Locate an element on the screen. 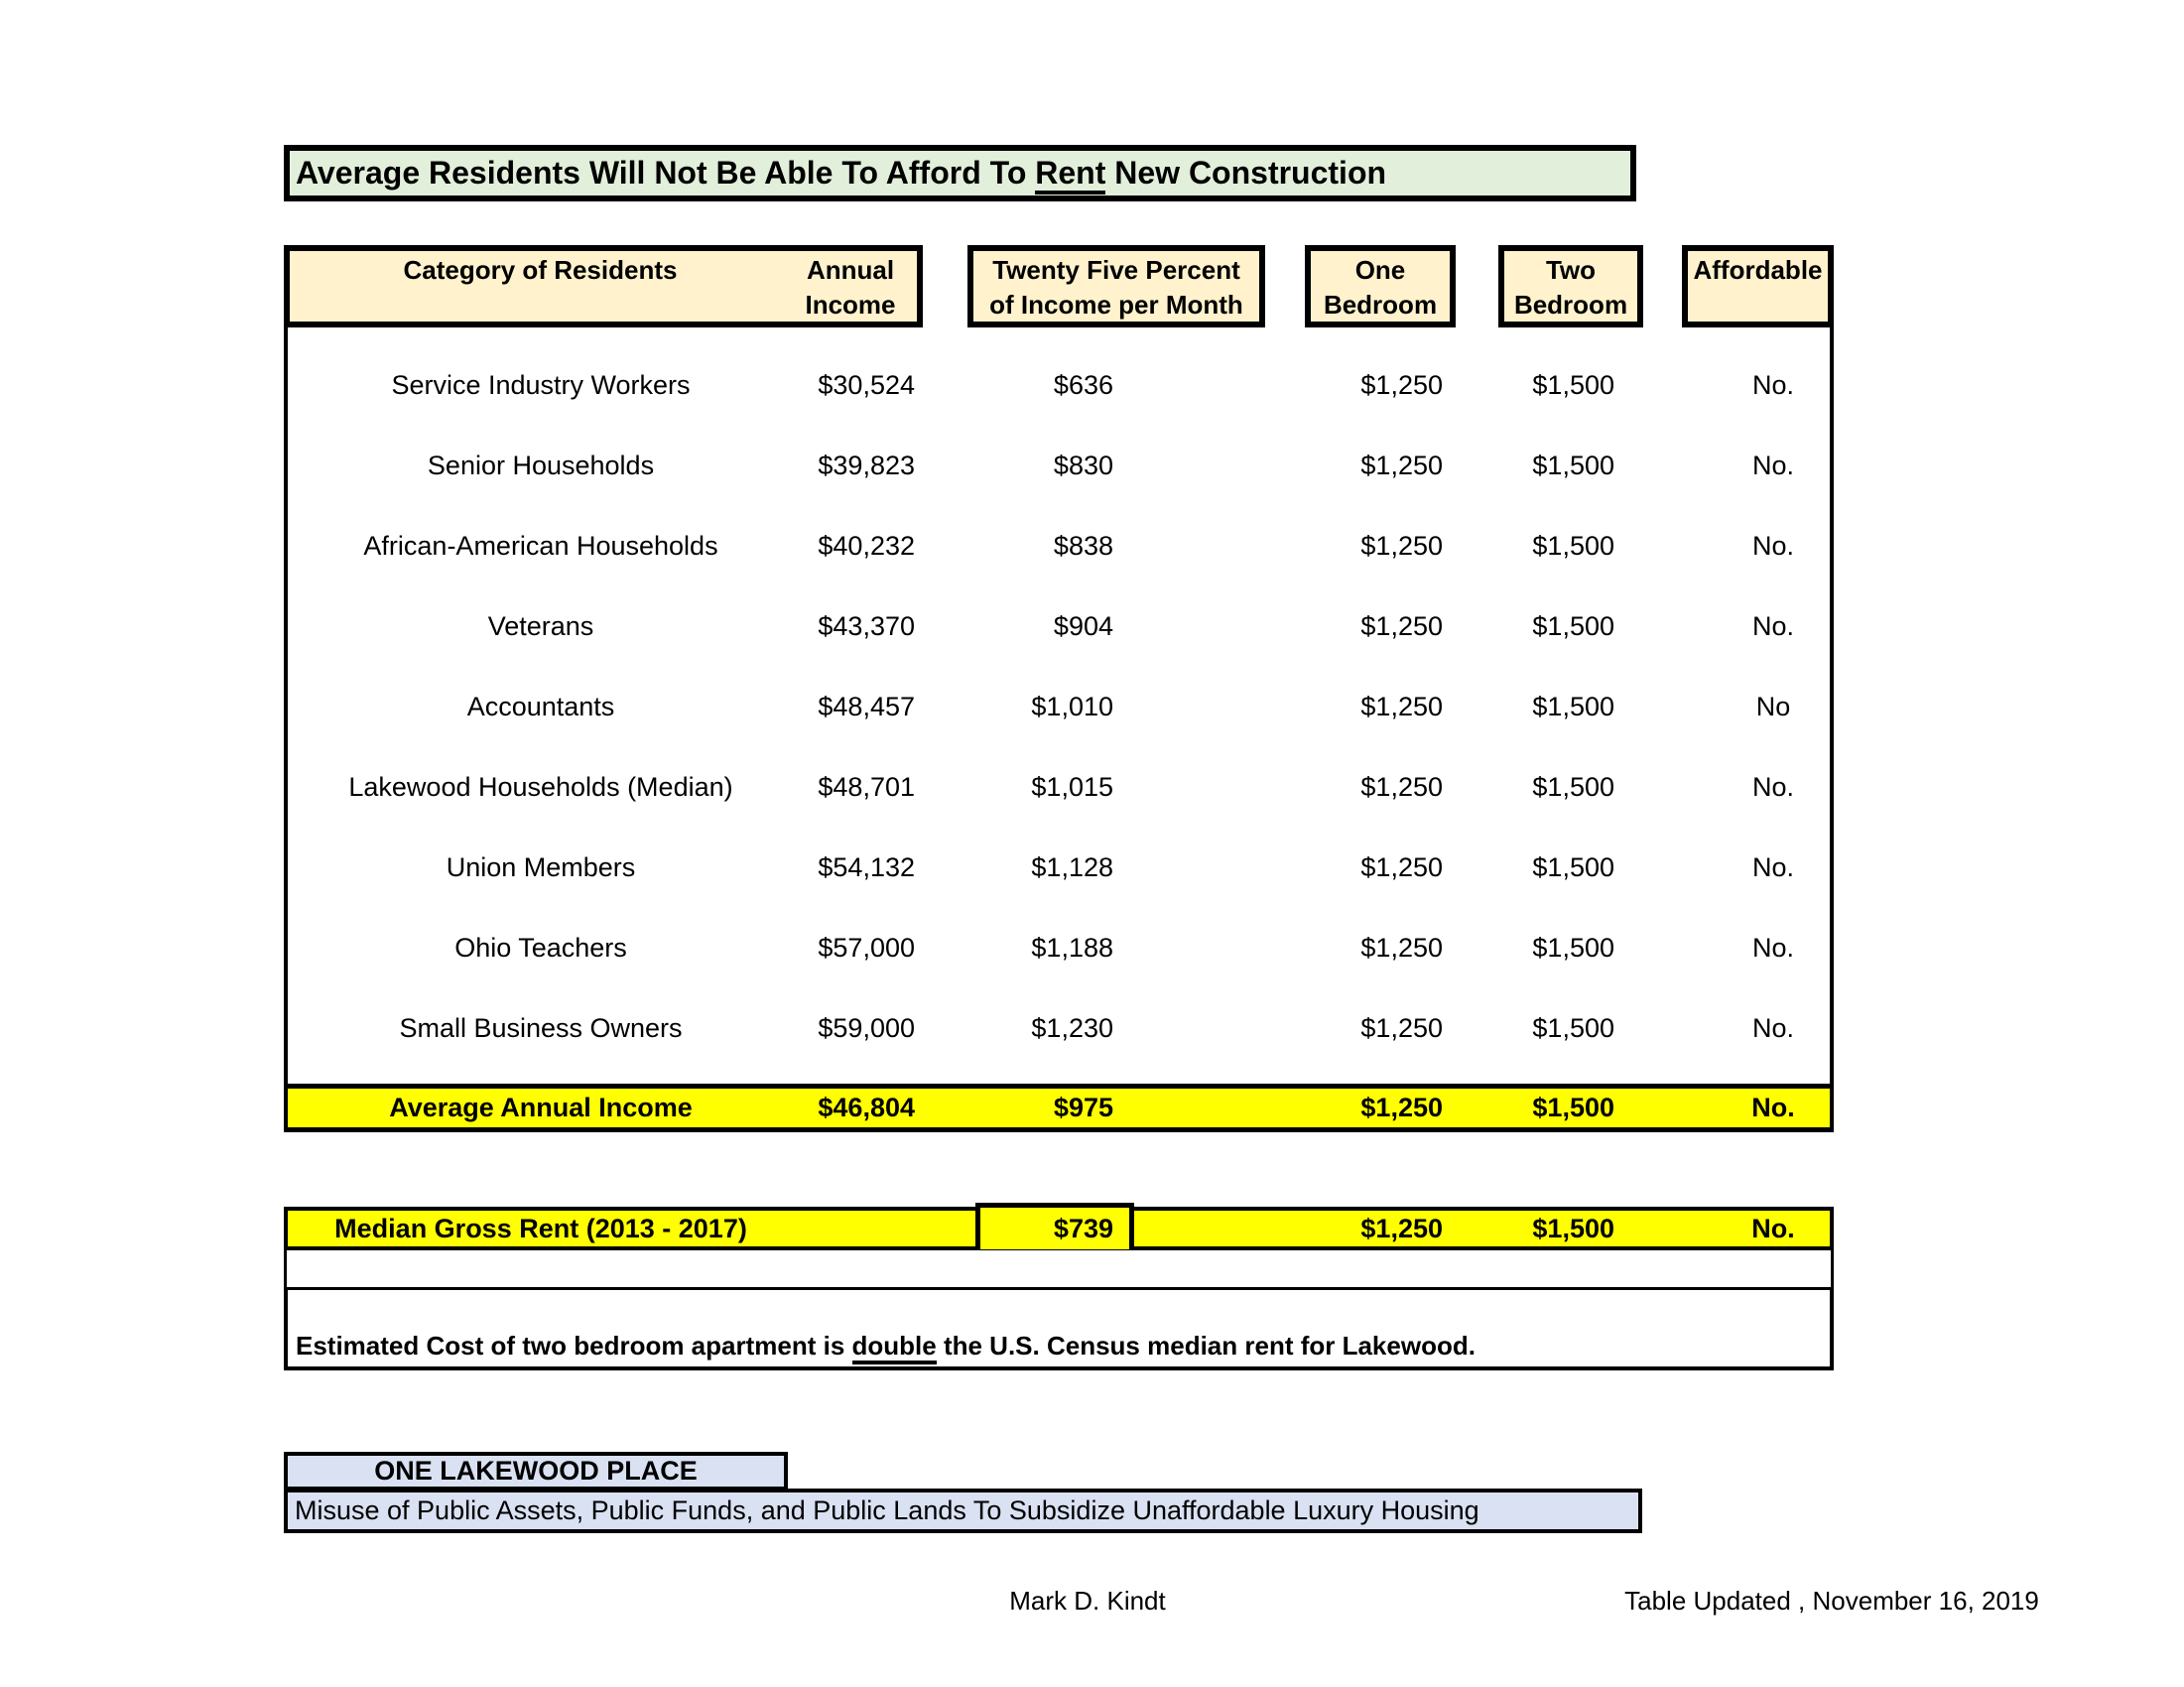  callout-heading: ONE LAKEWOOD PLACE is located at coordinates (536, 1471).